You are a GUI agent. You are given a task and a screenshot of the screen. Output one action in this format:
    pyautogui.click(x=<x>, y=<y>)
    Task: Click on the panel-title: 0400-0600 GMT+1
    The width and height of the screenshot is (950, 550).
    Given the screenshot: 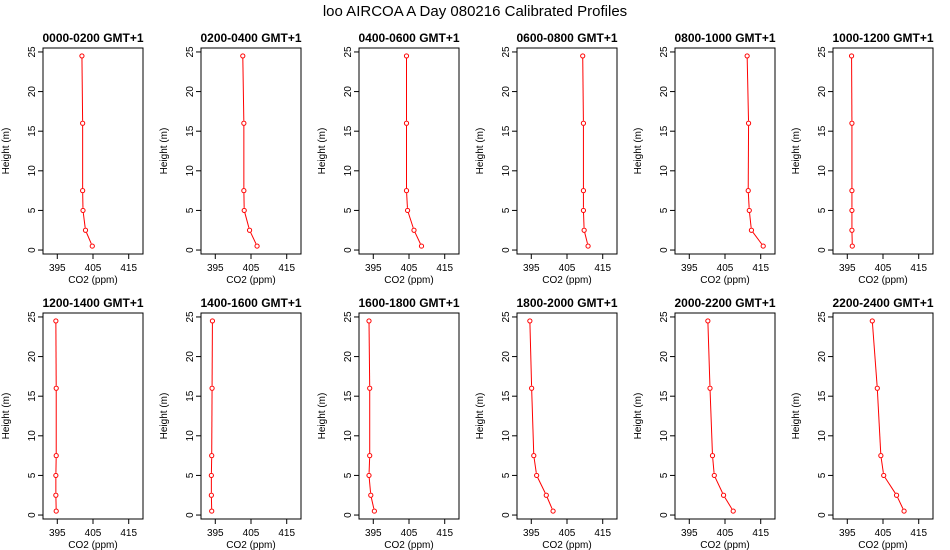 What is the action you would take?
    pyautogui.click(x=408, y=38)
    